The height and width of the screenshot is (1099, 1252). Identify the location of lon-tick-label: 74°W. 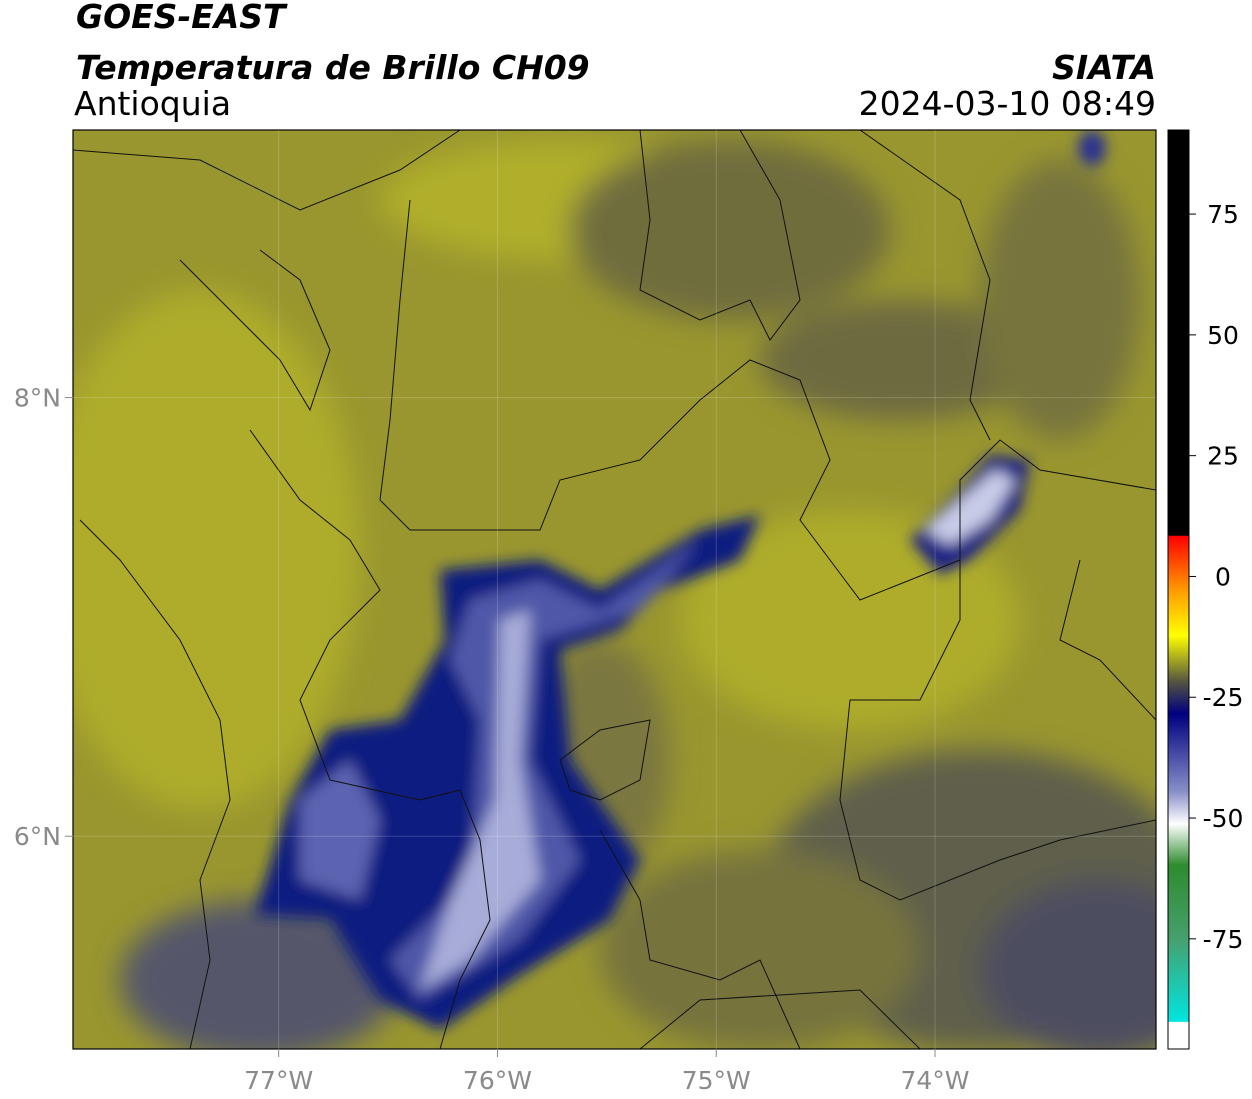
(935, 1080).